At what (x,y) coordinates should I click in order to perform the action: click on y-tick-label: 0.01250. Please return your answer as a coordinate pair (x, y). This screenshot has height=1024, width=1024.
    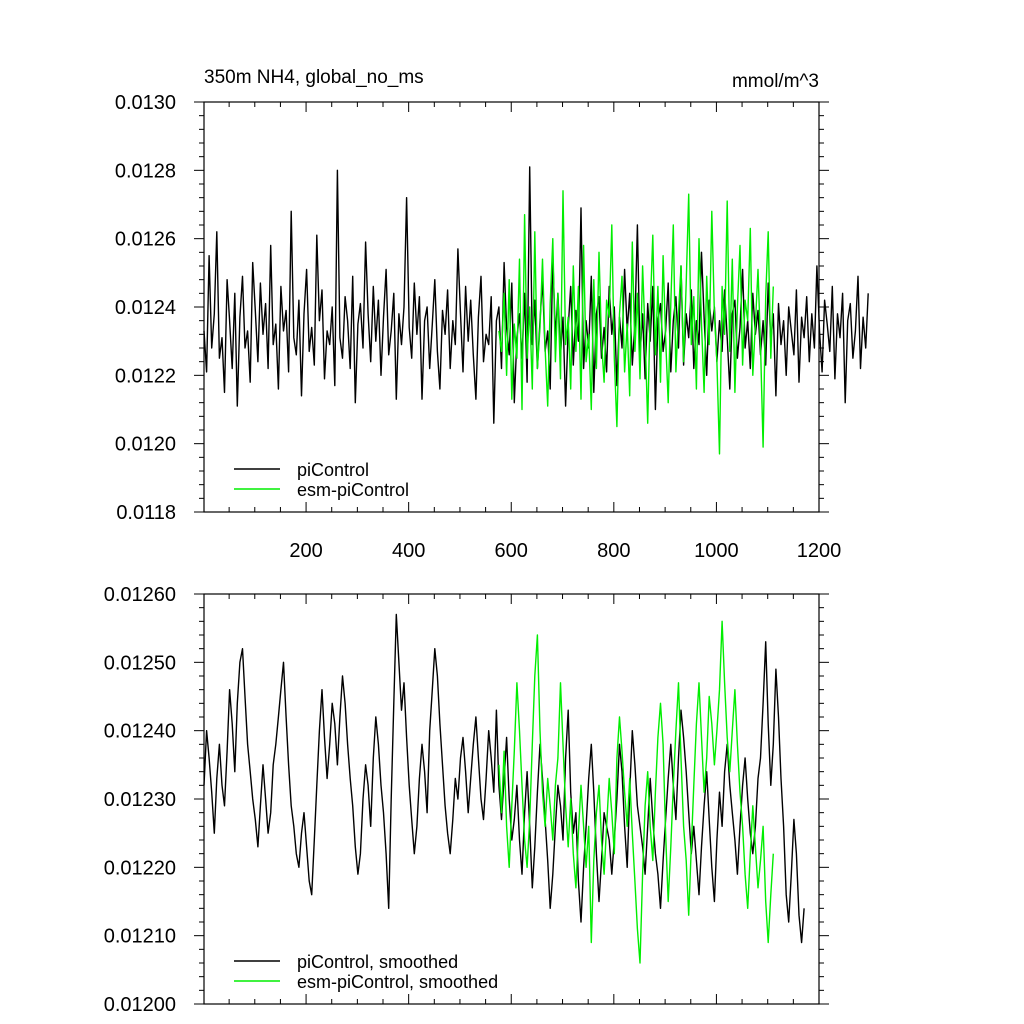
    Looking at the image, I should click on (140, 663).